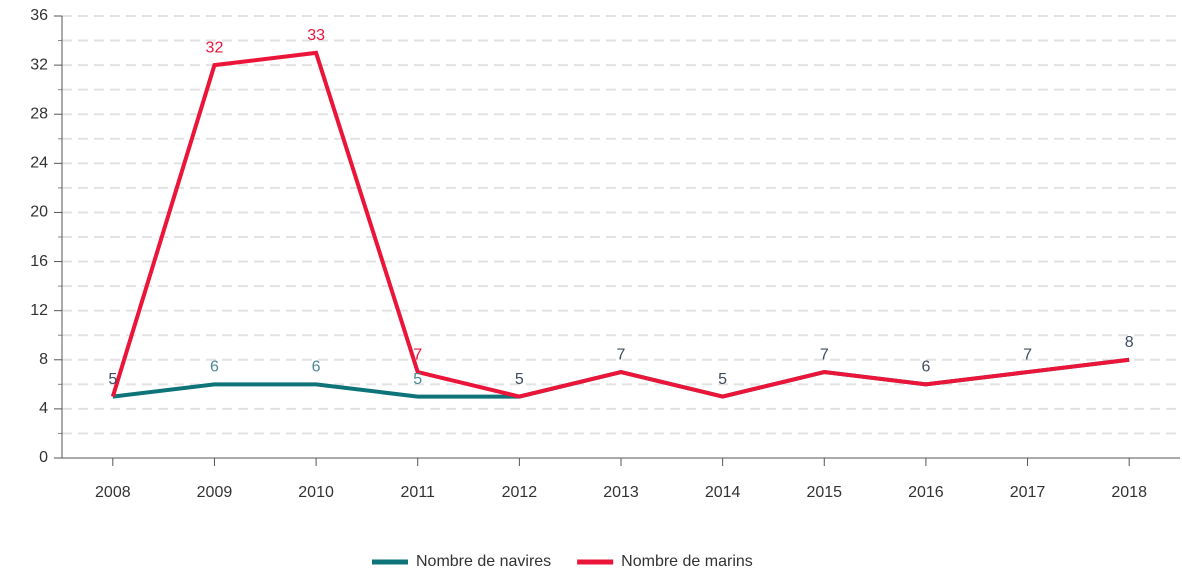 Image resolution: width=1182 pixels, height=575 pixels. Describe the element at coordinates (1129, 342) in the screenshot. I see `data-label: 8` at that location.